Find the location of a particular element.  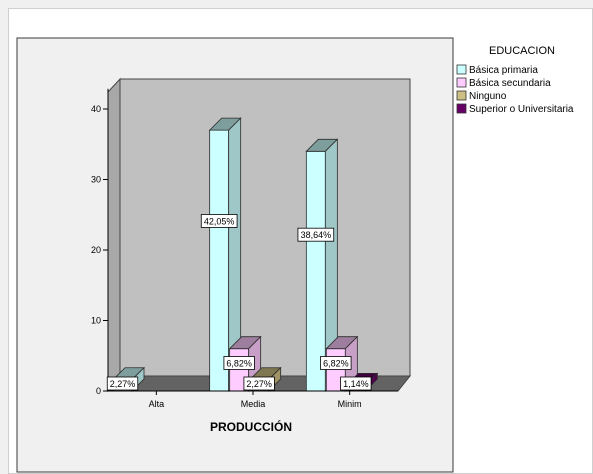

data-label: 38,64% is located at coordinates (316, 235).